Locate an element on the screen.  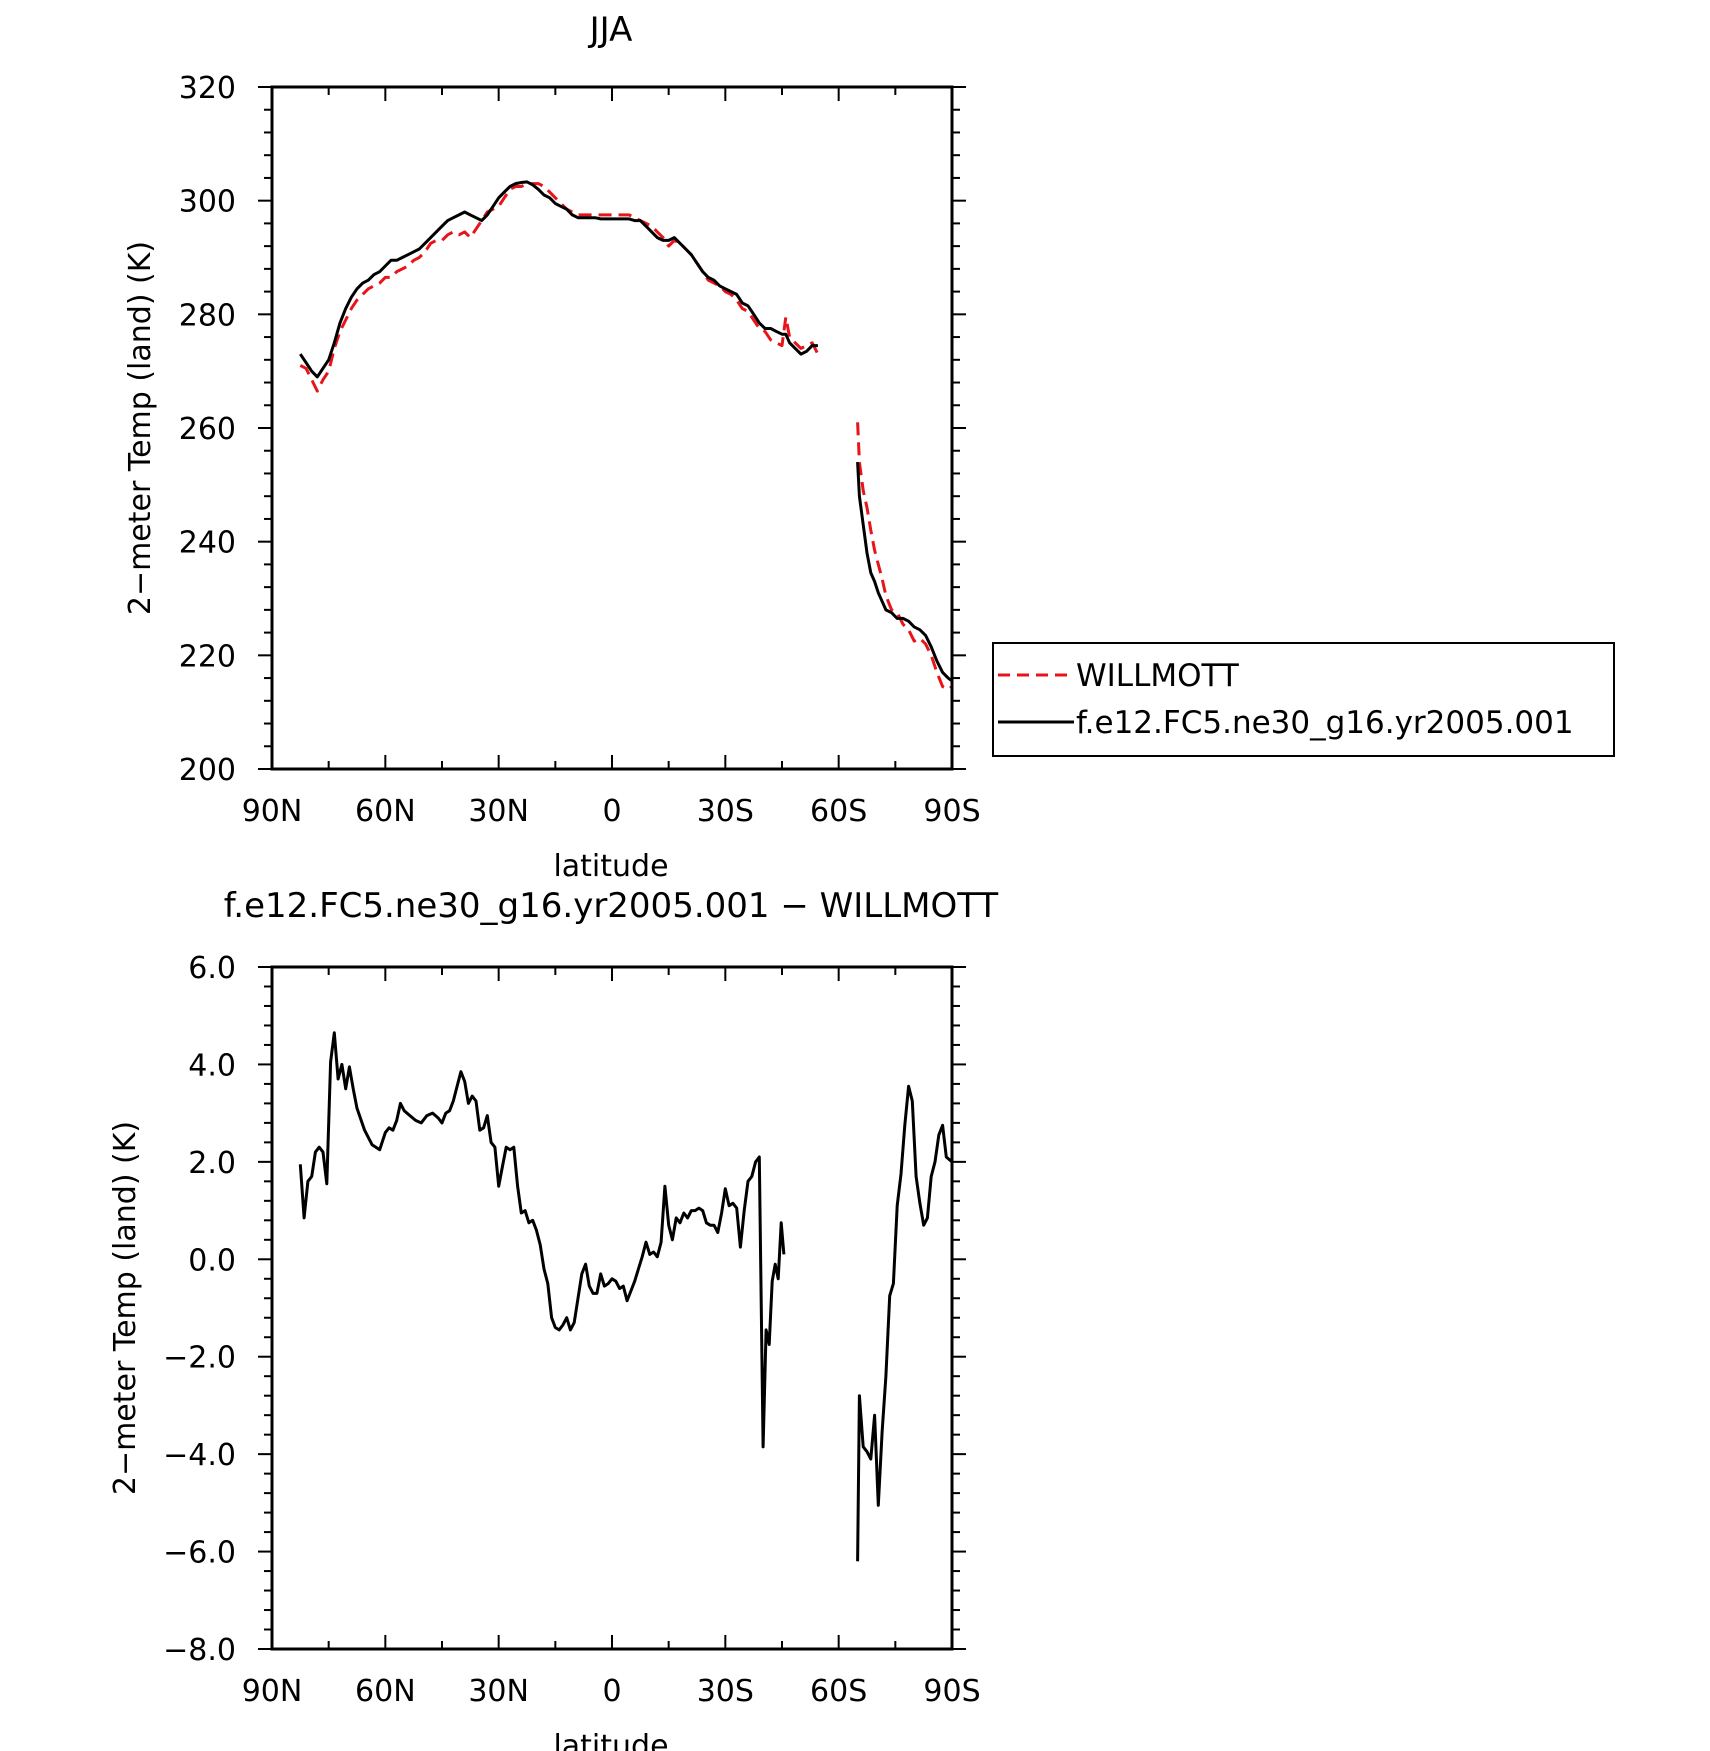
y-tick-label: −8.0 is located at coordinates (199, 1650).